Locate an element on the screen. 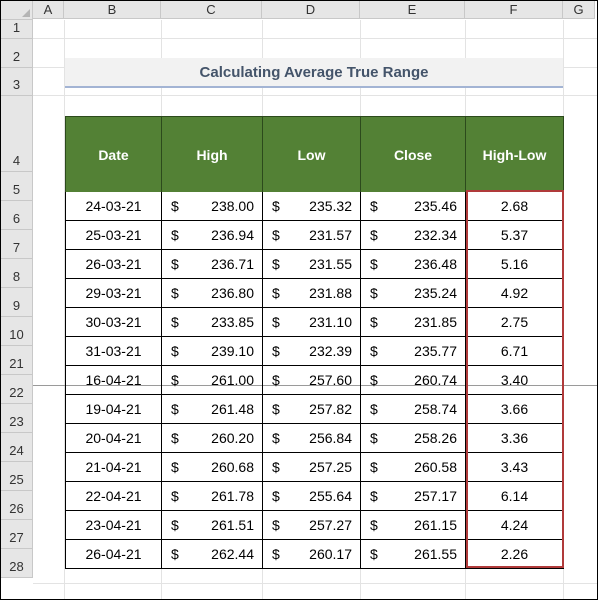  cell-low: $232.39 is located at coordinates (312, 351).